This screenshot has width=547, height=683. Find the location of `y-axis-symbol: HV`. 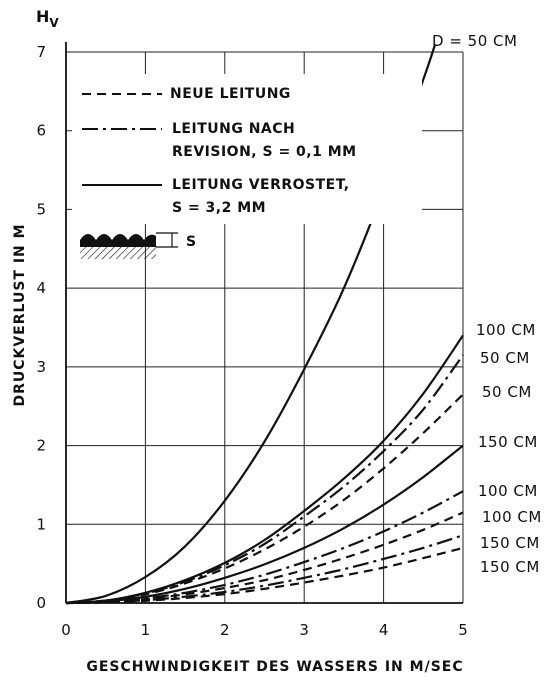

y-axis-symbol: HV is located at coordinates (47, 18).